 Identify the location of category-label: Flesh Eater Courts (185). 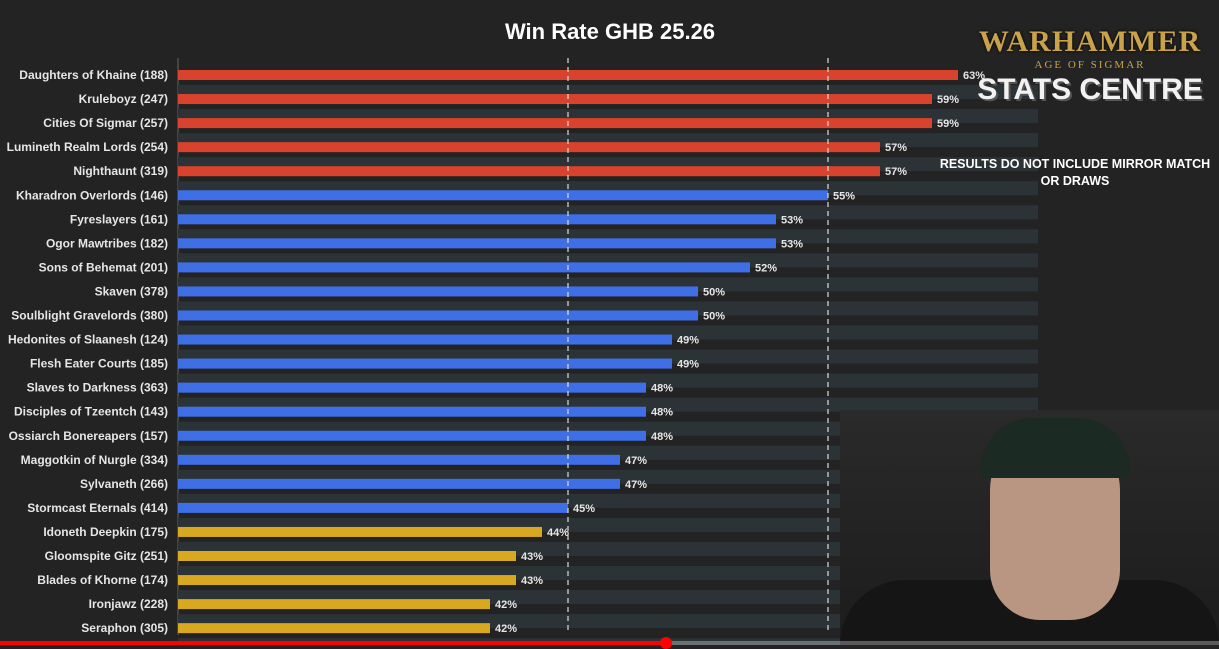
(99, 364).